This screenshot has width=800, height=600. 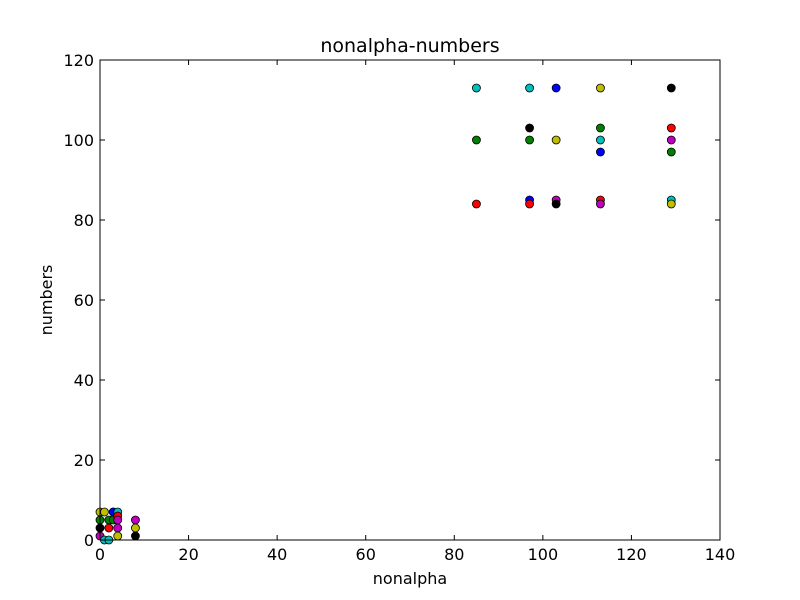 I want to click on y-tick-label: 120, so click(x=78, y=60).